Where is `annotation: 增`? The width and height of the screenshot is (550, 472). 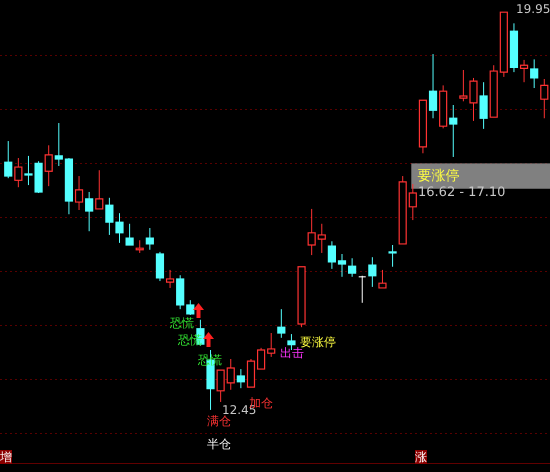 annotation: 增 is located at coordinates (6, 457).